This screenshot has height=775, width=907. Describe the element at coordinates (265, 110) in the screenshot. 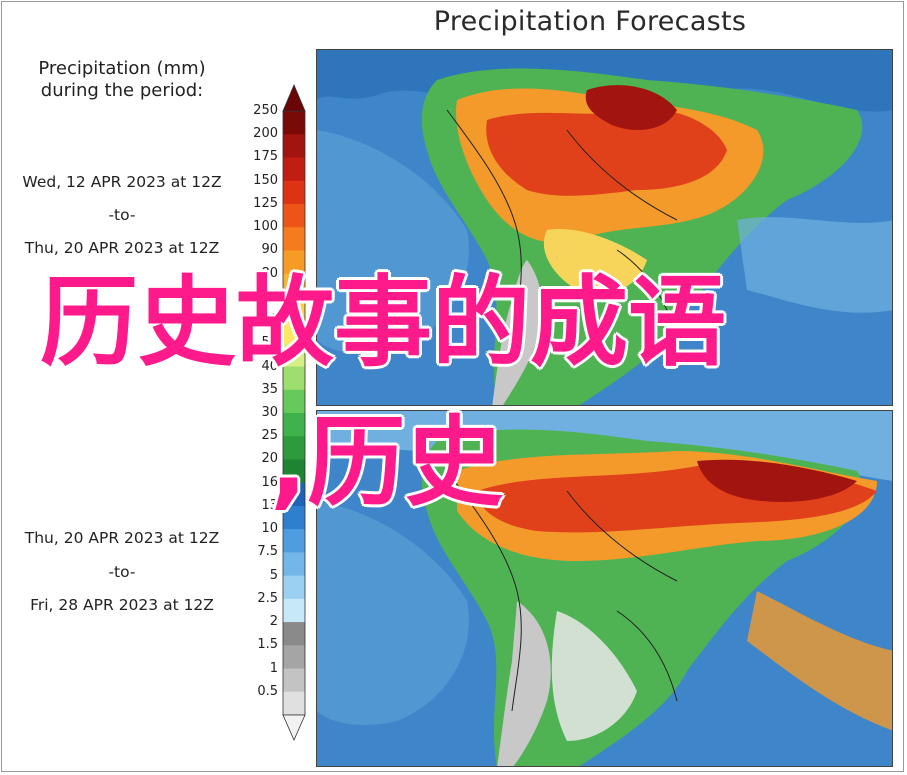

I see `colorbar-tick-label: 250` at that location.